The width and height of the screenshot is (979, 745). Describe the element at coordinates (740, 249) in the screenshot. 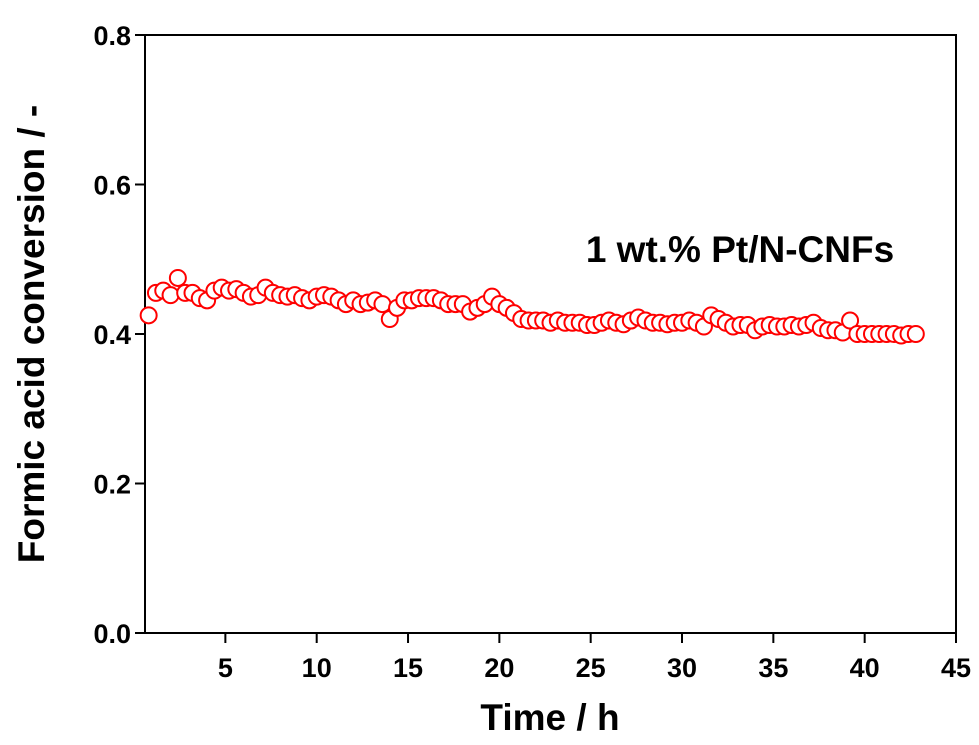

I see `annotation: 1 wt.% Pt/N-CNFs` at that location.